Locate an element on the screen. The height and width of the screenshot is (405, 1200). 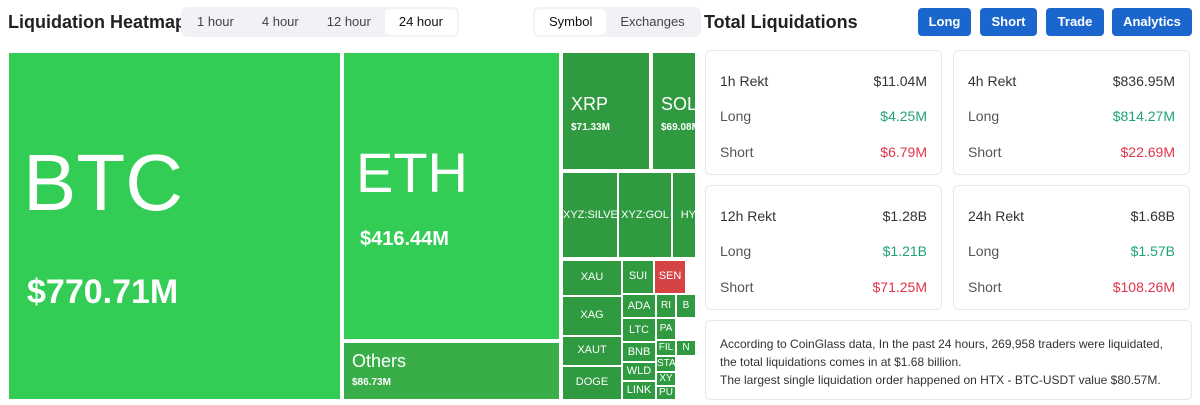
tile: XAU is located at coordinates (592, 278).